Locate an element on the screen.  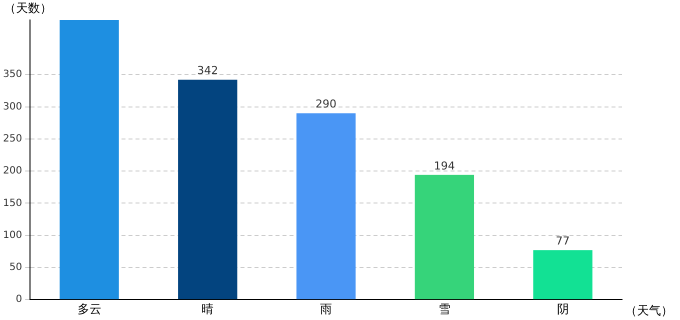
y-tick-label: 300 is located at coordinates (12, 106).